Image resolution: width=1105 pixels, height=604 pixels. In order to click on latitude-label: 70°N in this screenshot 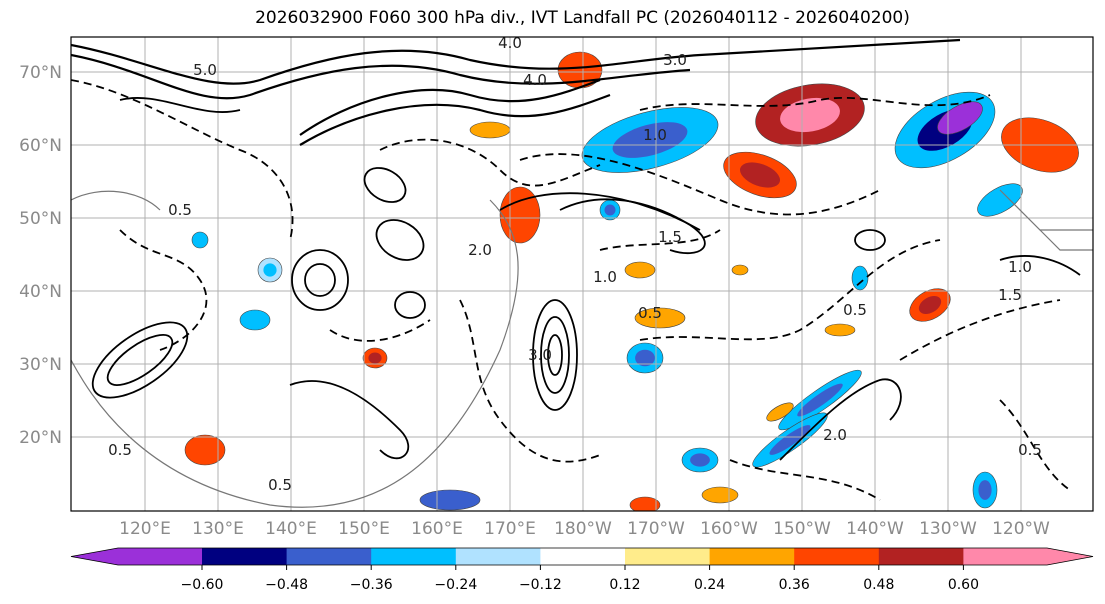, I will do `click(40, 73)`.